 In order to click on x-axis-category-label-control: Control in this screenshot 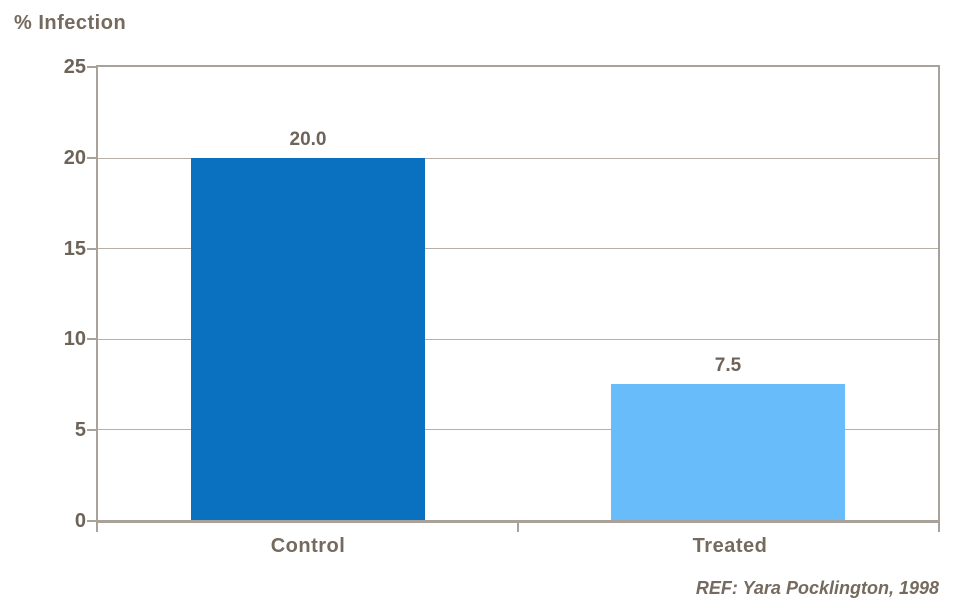, I will do `click(308, 546)`.